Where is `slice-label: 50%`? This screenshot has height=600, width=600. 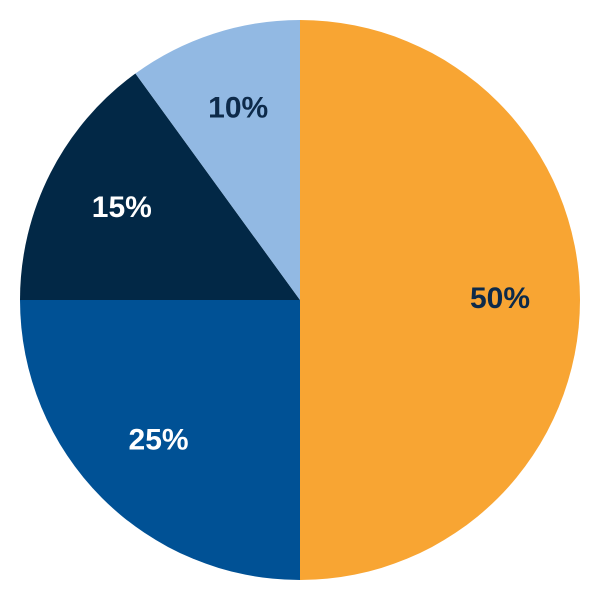
slice-label: 50% is located at coordinates (500, 298).